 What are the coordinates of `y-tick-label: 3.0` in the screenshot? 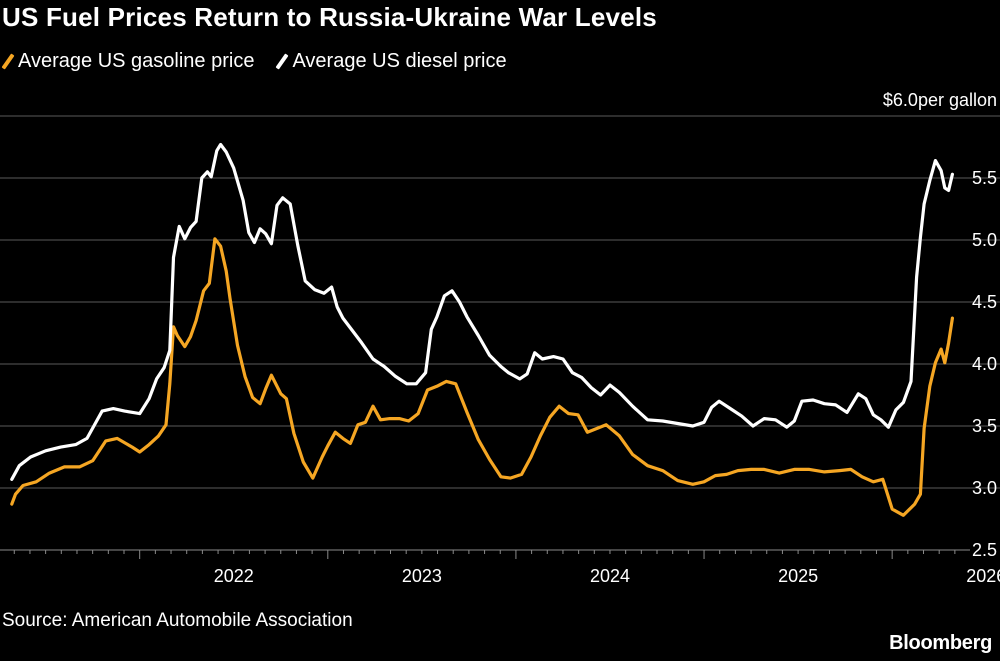 It's located at (984, 488).